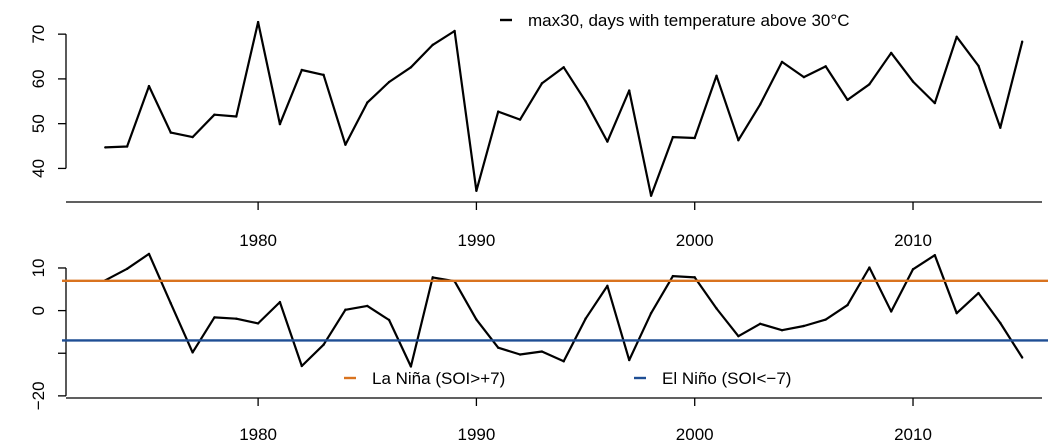  I want to click on legend-label: El Niño (SOI<−7), so click(726, 378).